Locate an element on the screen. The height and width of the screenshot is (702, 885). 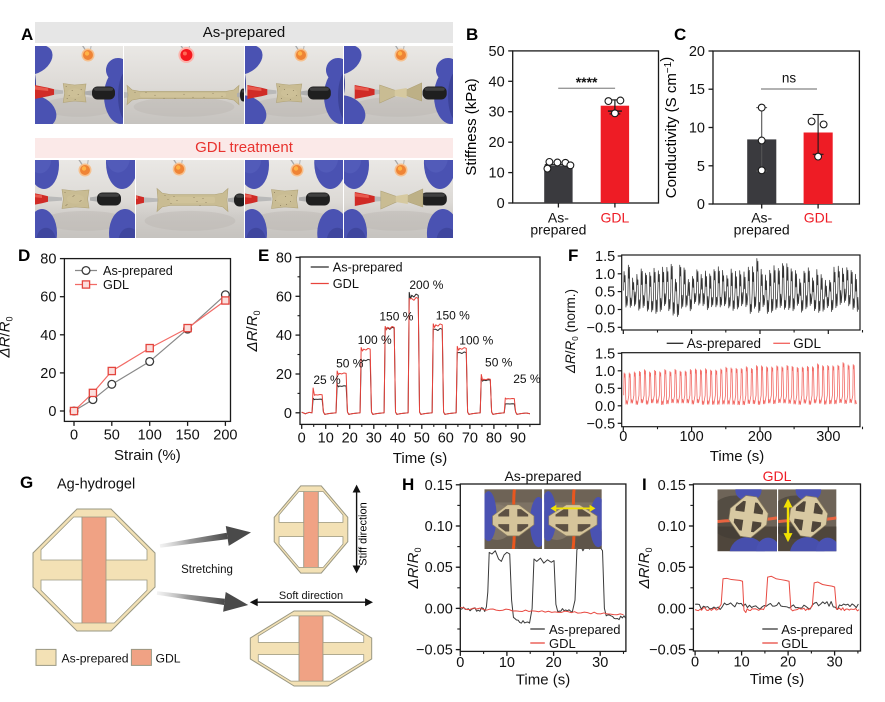
svg-text: Stiffness (kPa) is located at coordinates (471, 126).